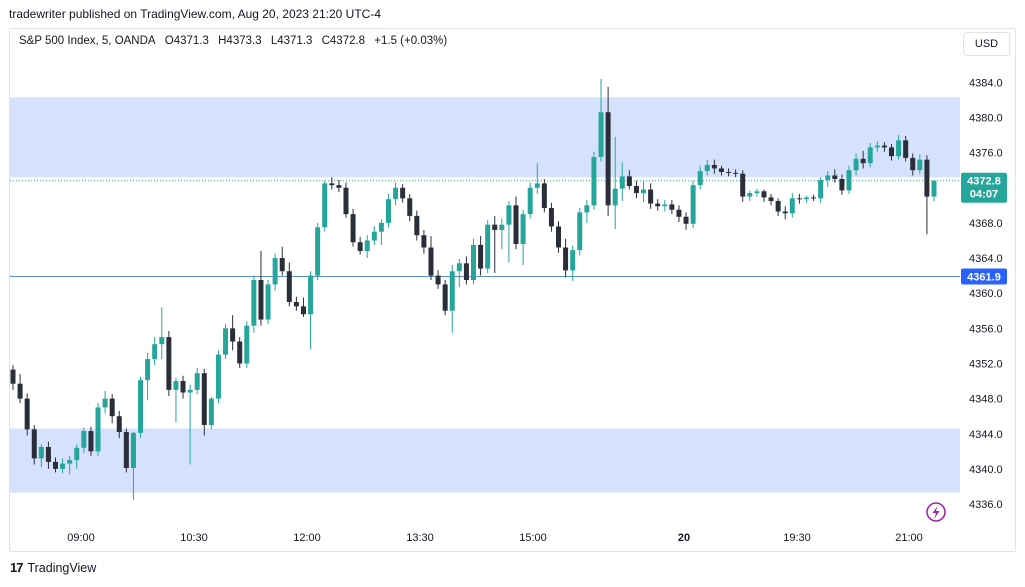 This screenshot has width=1025, height=587. Describe the element at coordinates (986, 44) in the screenshot. I see `currency-button: USD` at that location.